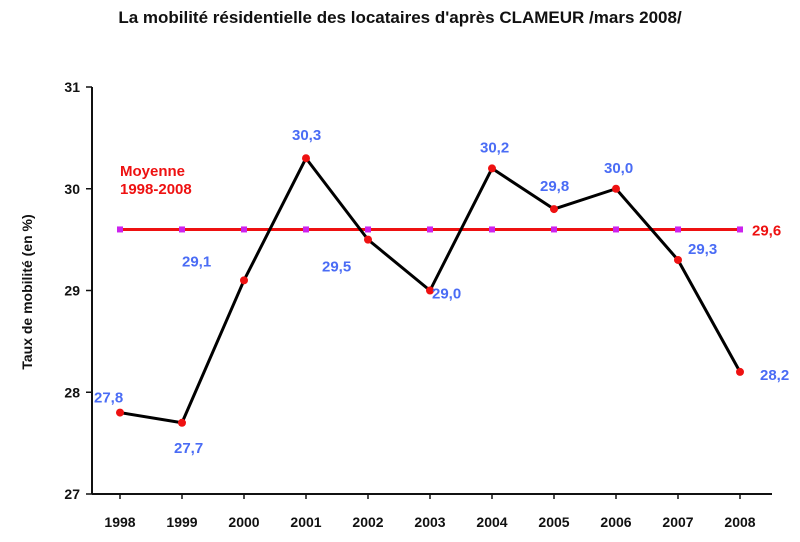  What do you see at coordinates (243, 522) in the screenshot?
I see `x-tick-label: 2000` at bounding box center [243, 522].